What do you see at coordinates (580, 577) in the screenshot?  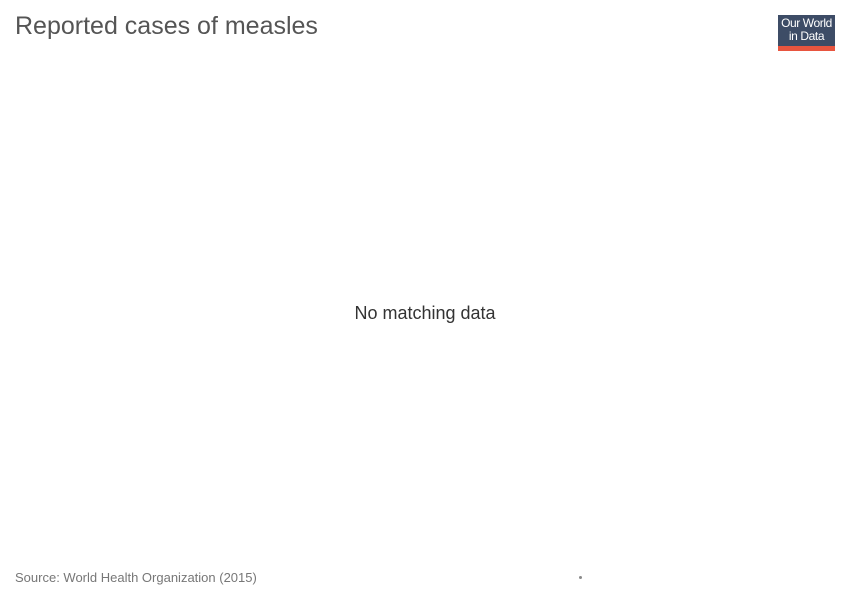 I see `footer-dot-icon` at bounding box center [580, 577].